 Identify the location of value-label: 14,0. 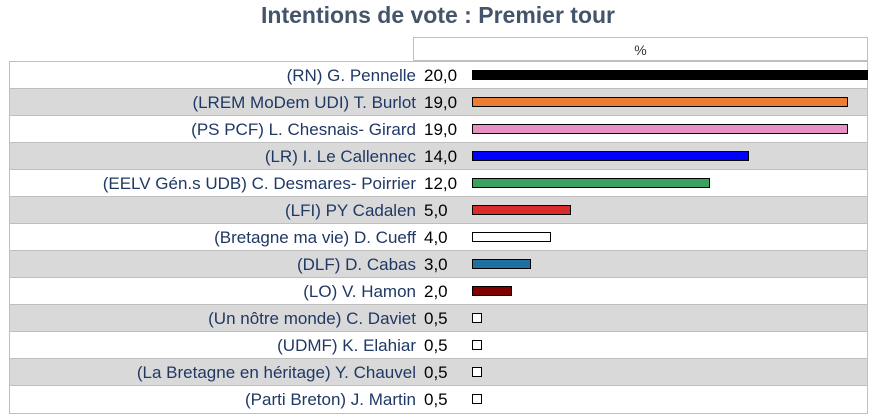
(441, 156).